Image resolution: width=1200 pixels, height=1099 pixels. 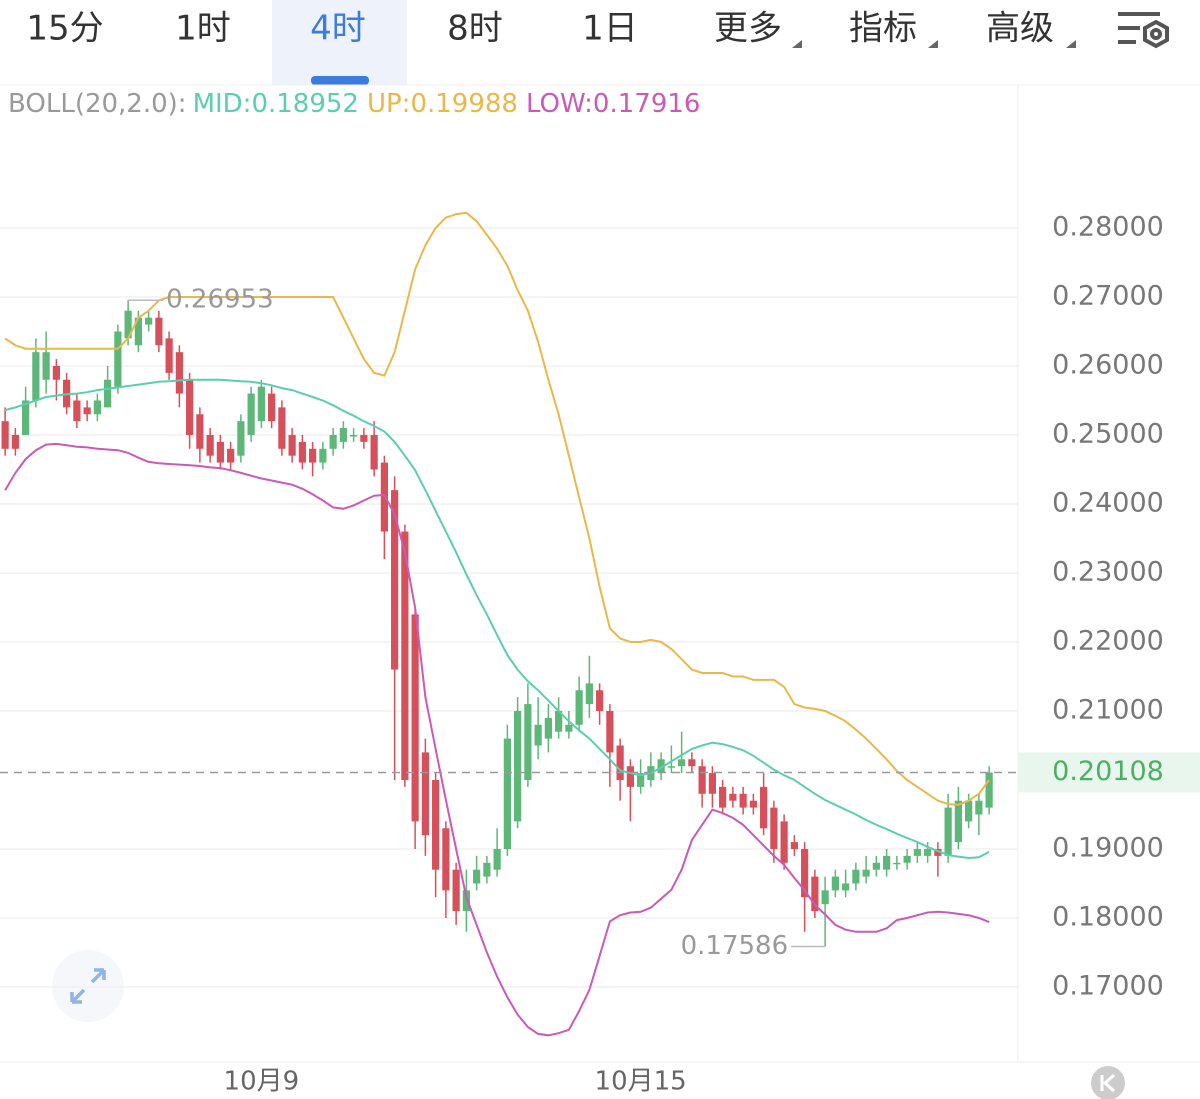 I want to click on y-tick-label: 0.23000, so click(x=1108, y=571).